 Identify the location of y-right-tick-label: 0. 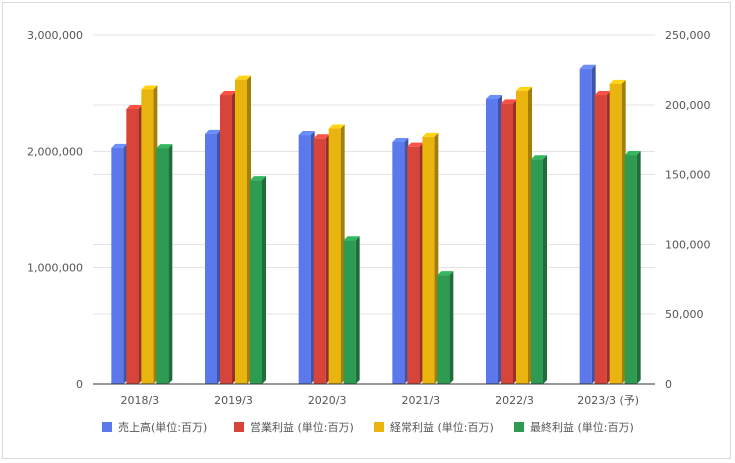
(668, 384).